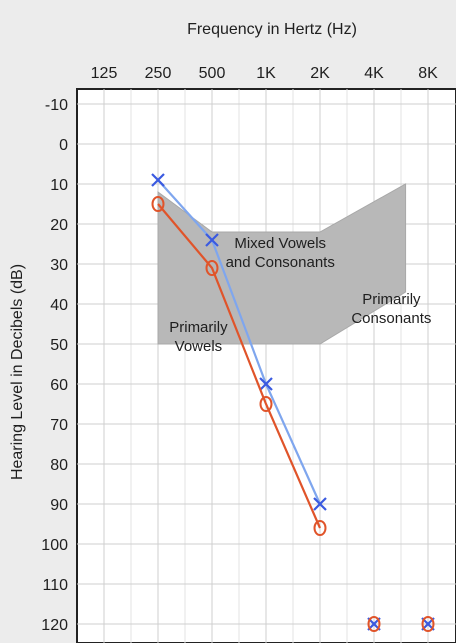 The image size is (456, 643). I want to click on region-label-0: Mixed Vowels and Consonants, so click(280, 253).